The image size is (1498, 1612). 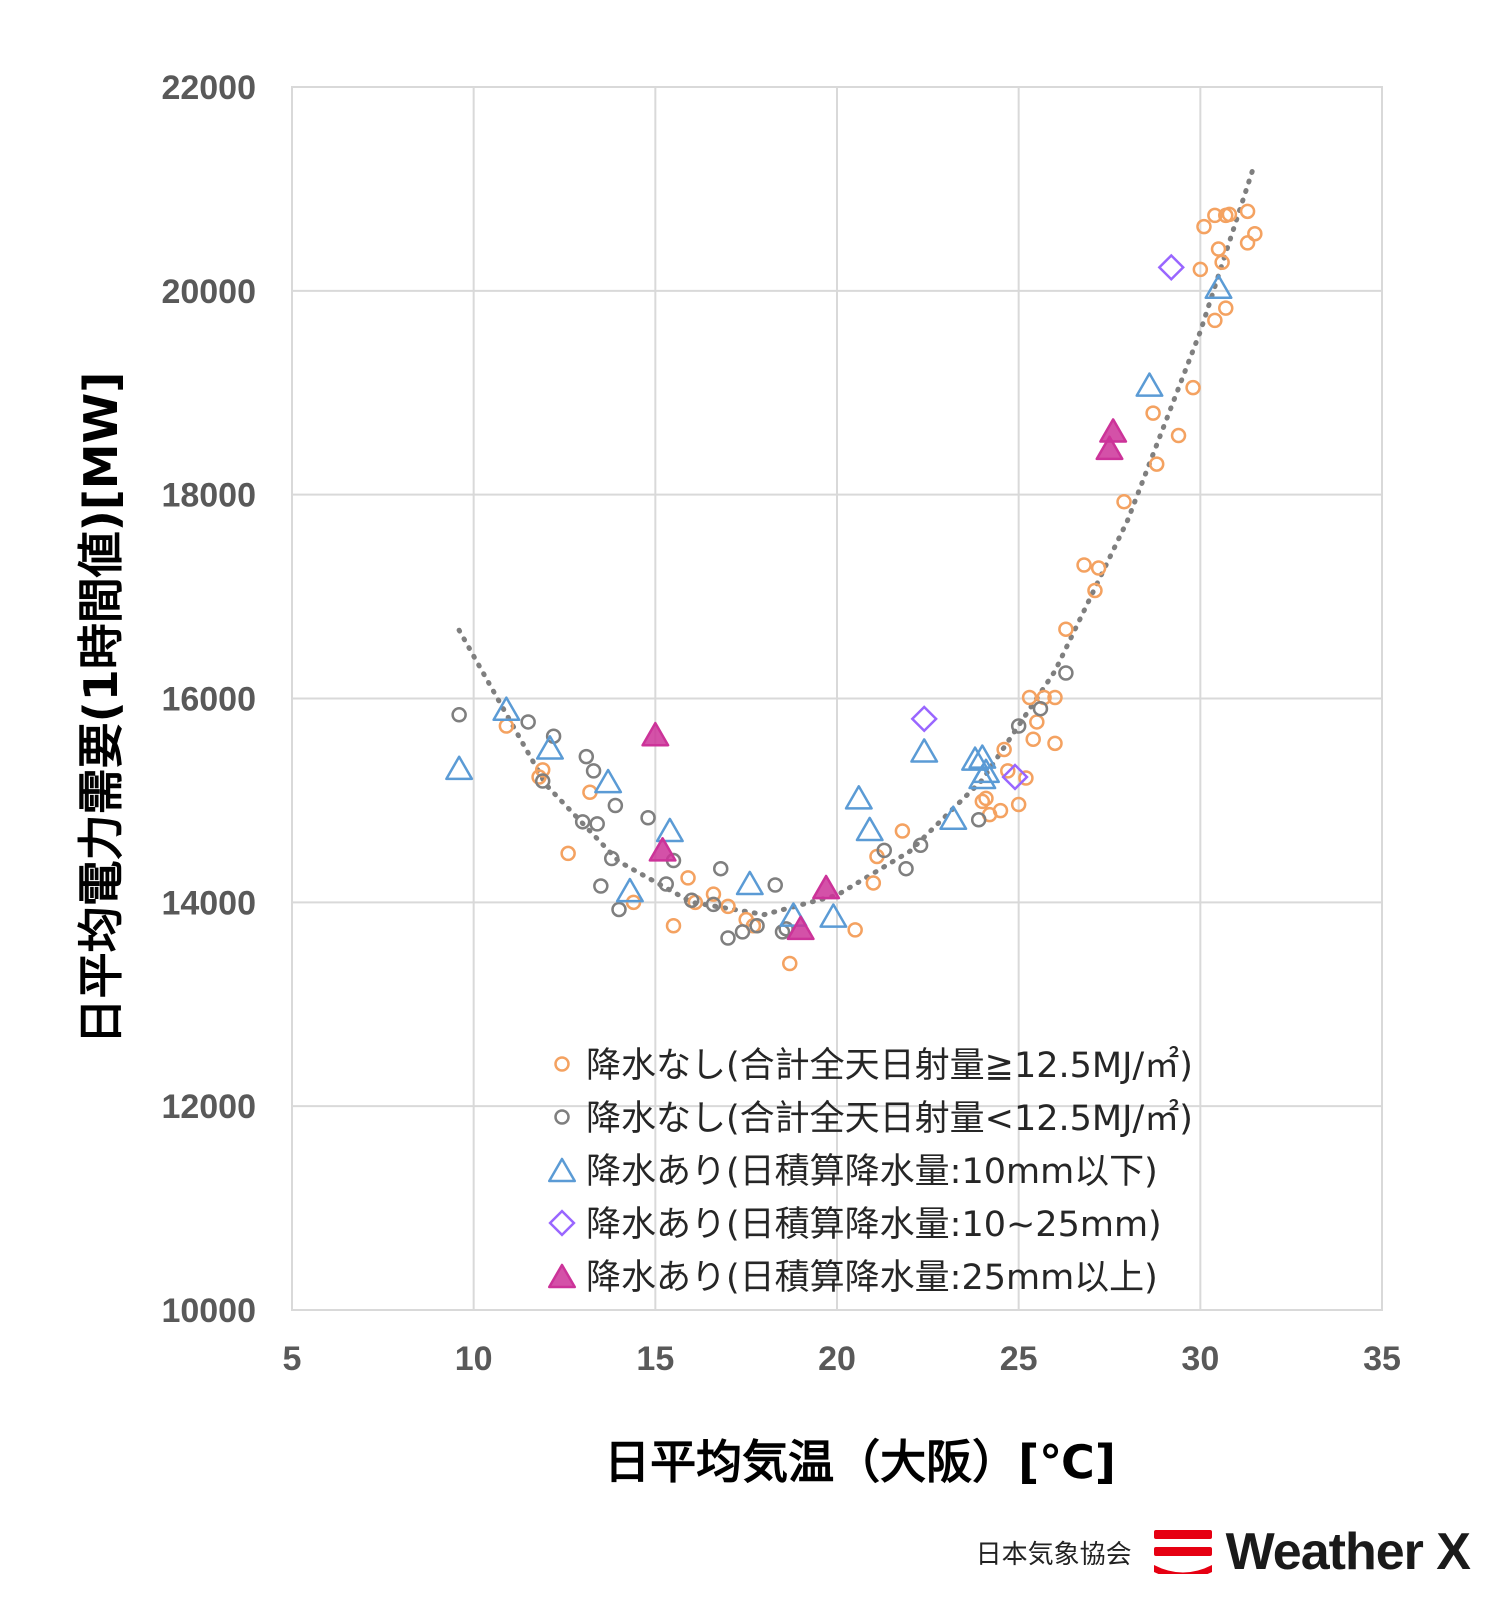 What do you see at coordinates (101, 708) in the screenshot?
I see `y-axis-title: 日平均電力需要(1時間値)[MW]` at bounding box center [101, 708].